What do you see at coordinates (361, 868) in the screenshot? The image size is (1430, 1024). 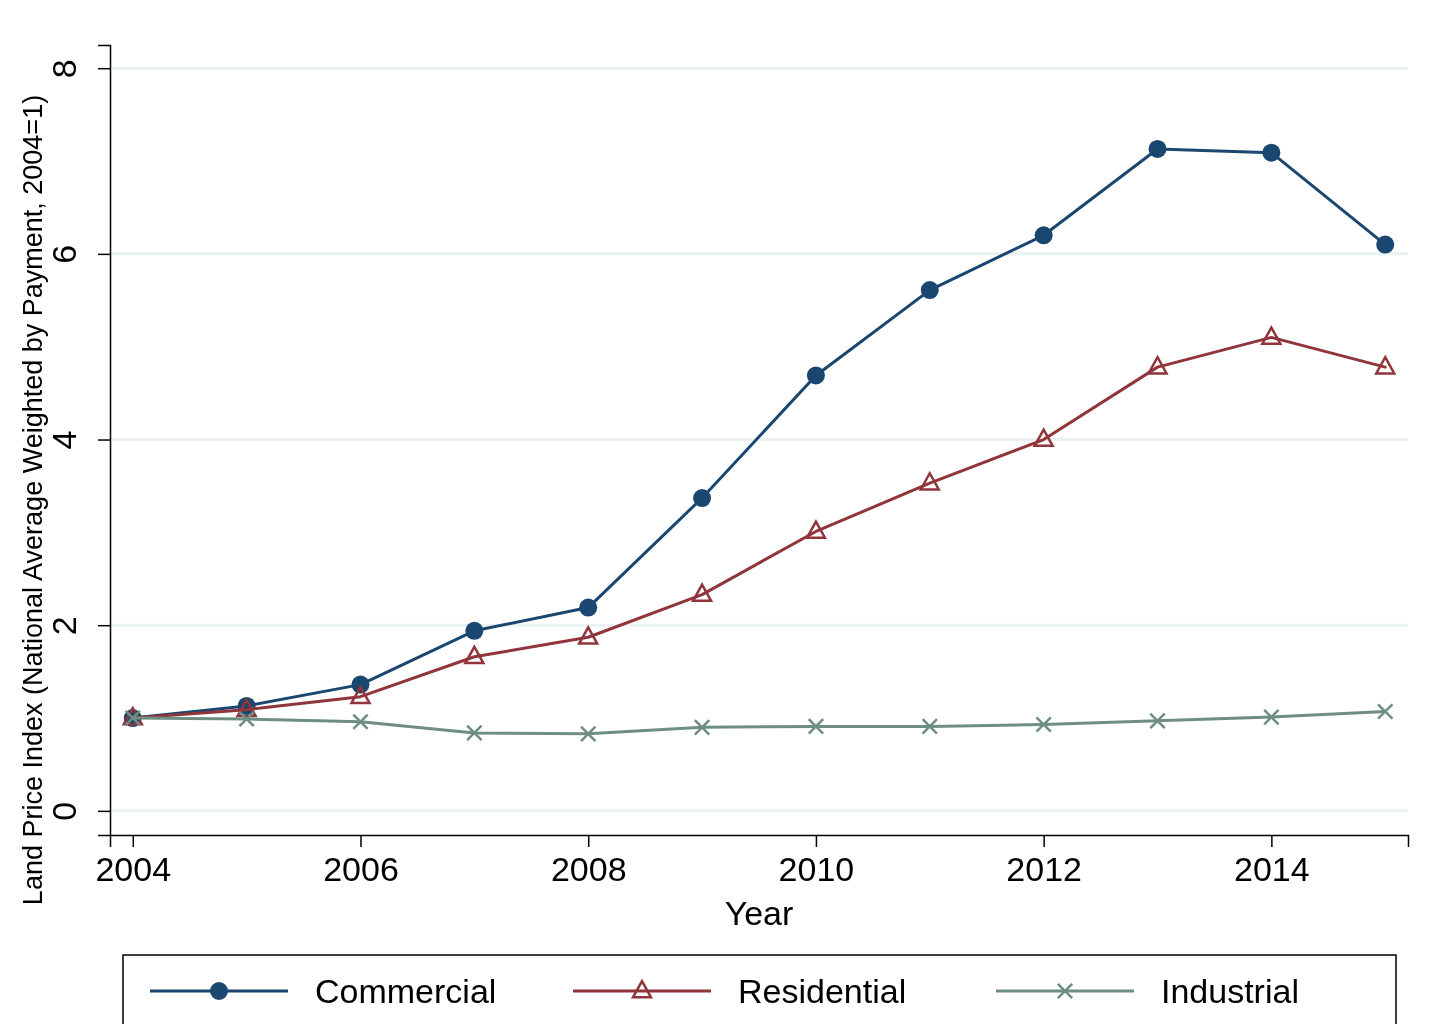 I see `x-tick-label: 2006` at bounding box center [361, 868].